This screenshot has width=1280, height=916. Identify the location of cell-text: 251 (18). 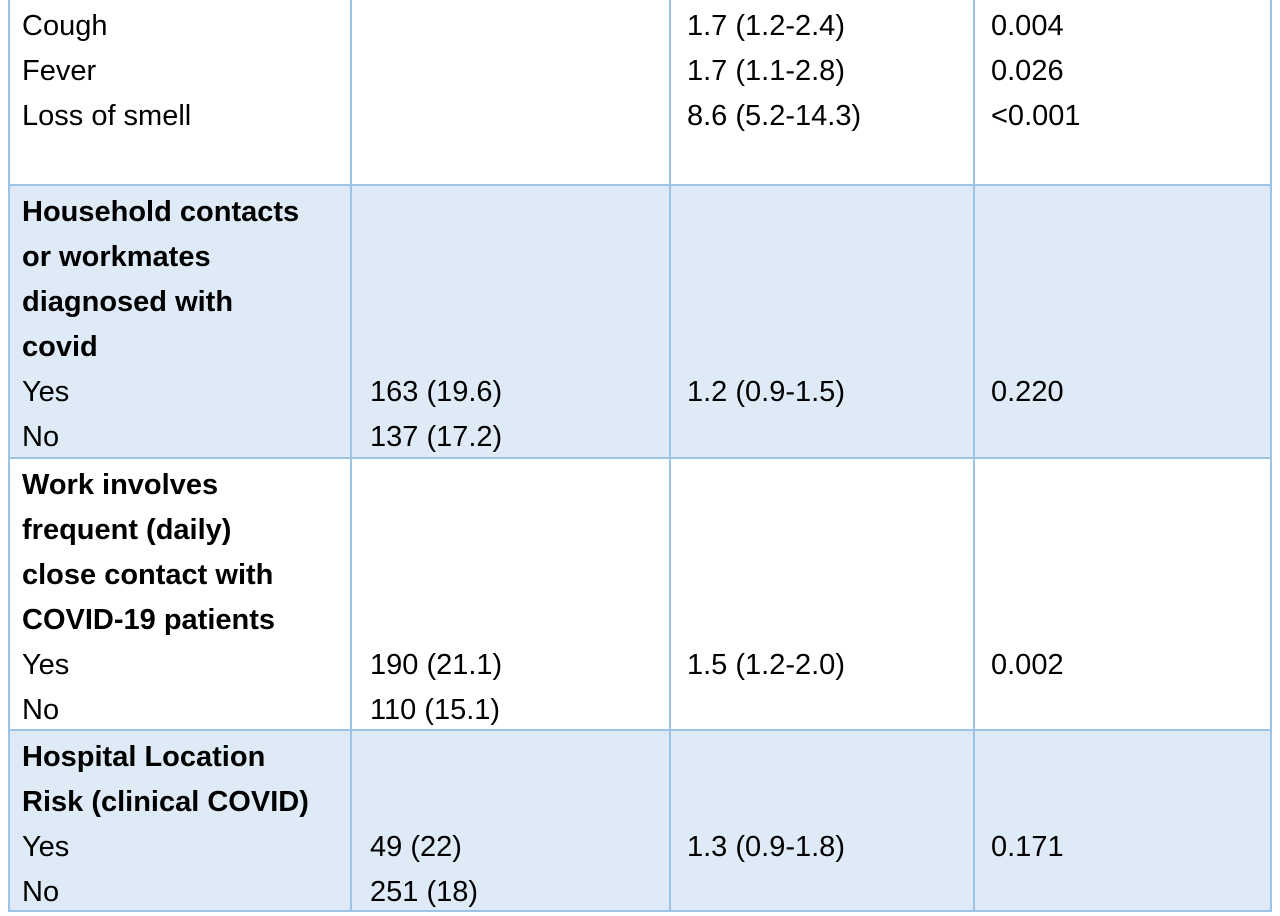
(424, 892).